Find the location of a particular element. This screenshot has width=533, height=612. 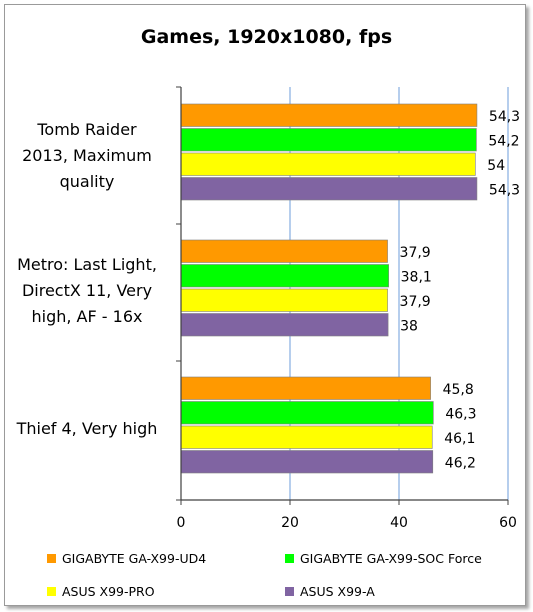

category-label: high, AF - 16x is located at coordinates (87, 316).